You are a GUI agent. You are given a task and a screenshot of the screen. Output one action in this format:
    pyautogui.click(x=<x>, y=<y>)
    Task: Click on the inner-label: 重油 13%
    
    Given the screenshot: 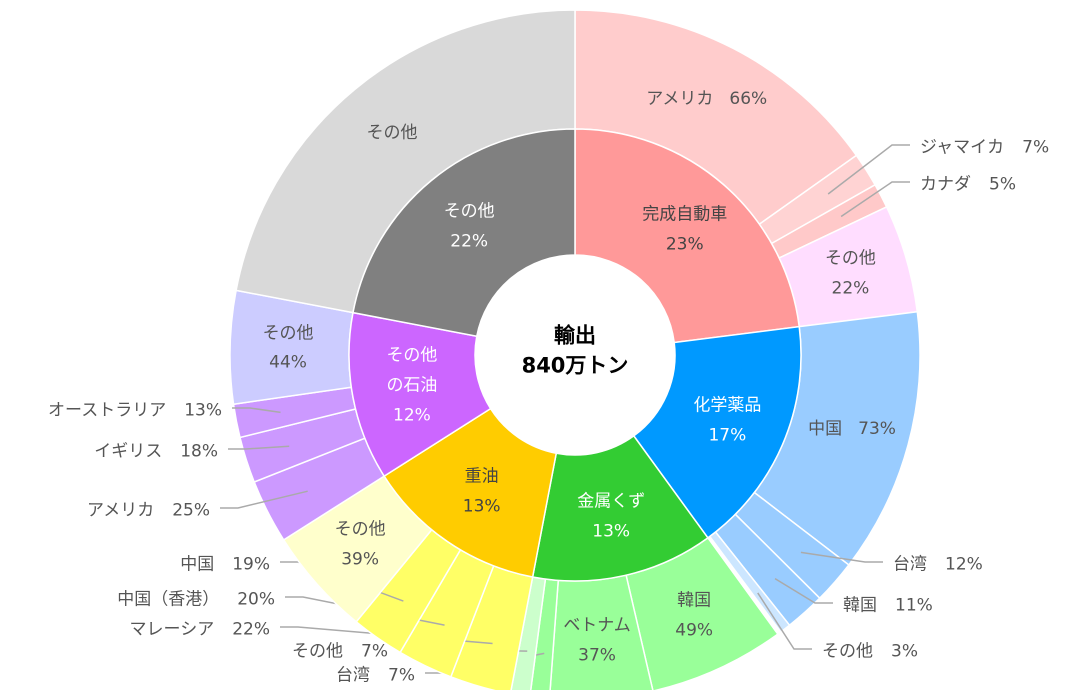 What is the action you would take?
    pyautogui.click(x=482, y=493)
    